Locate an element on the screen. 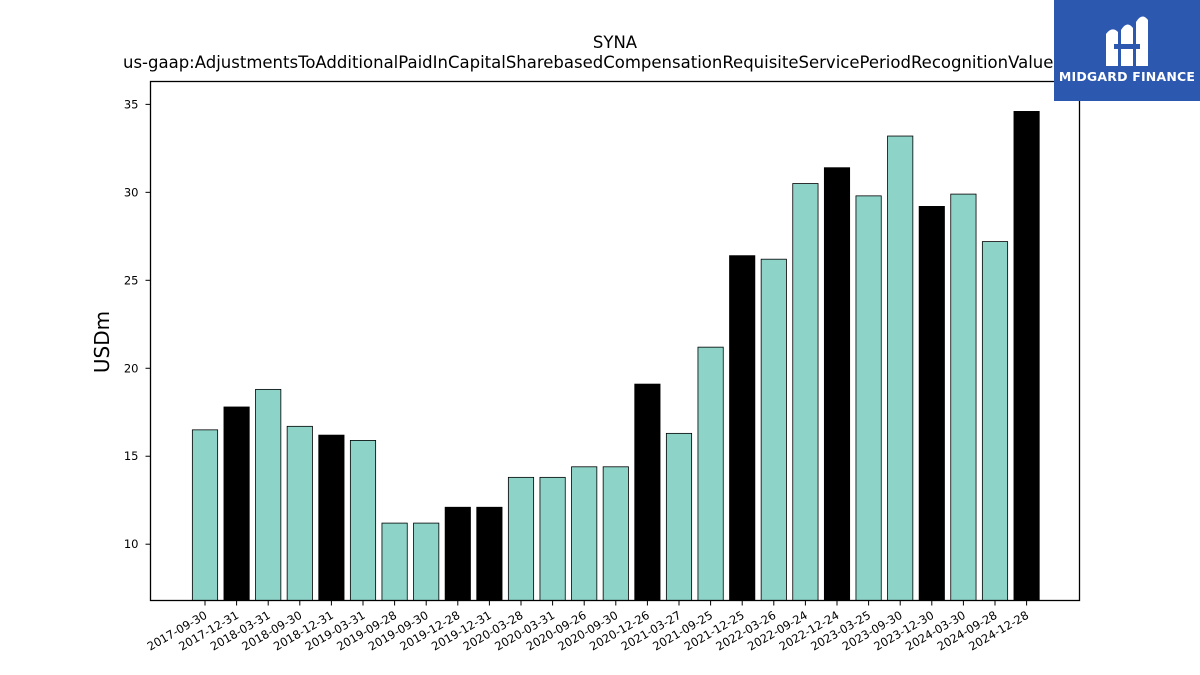 The image size is (1200, 675). y-tick-label: 25 is located at coordinates (131, 280).